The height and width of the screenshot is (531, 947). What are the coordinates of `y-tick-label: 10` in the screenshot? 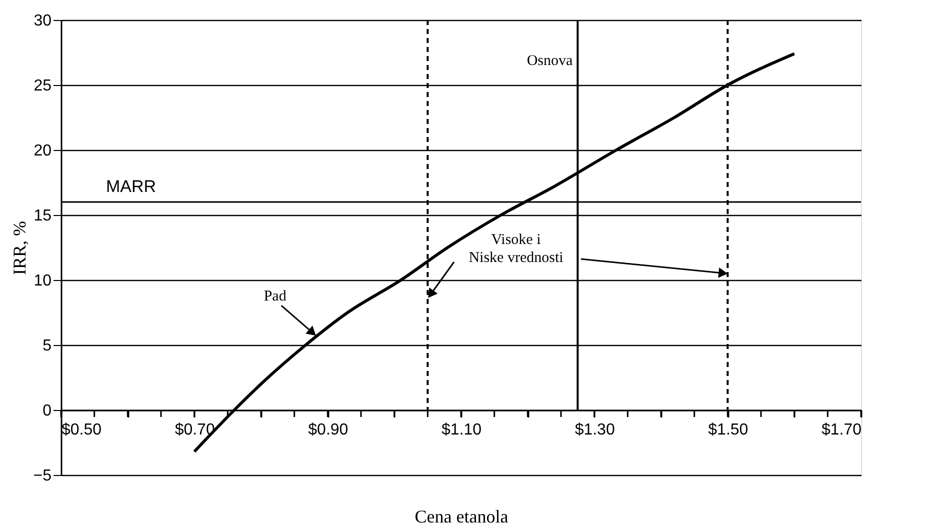 It's located at (43, 281).